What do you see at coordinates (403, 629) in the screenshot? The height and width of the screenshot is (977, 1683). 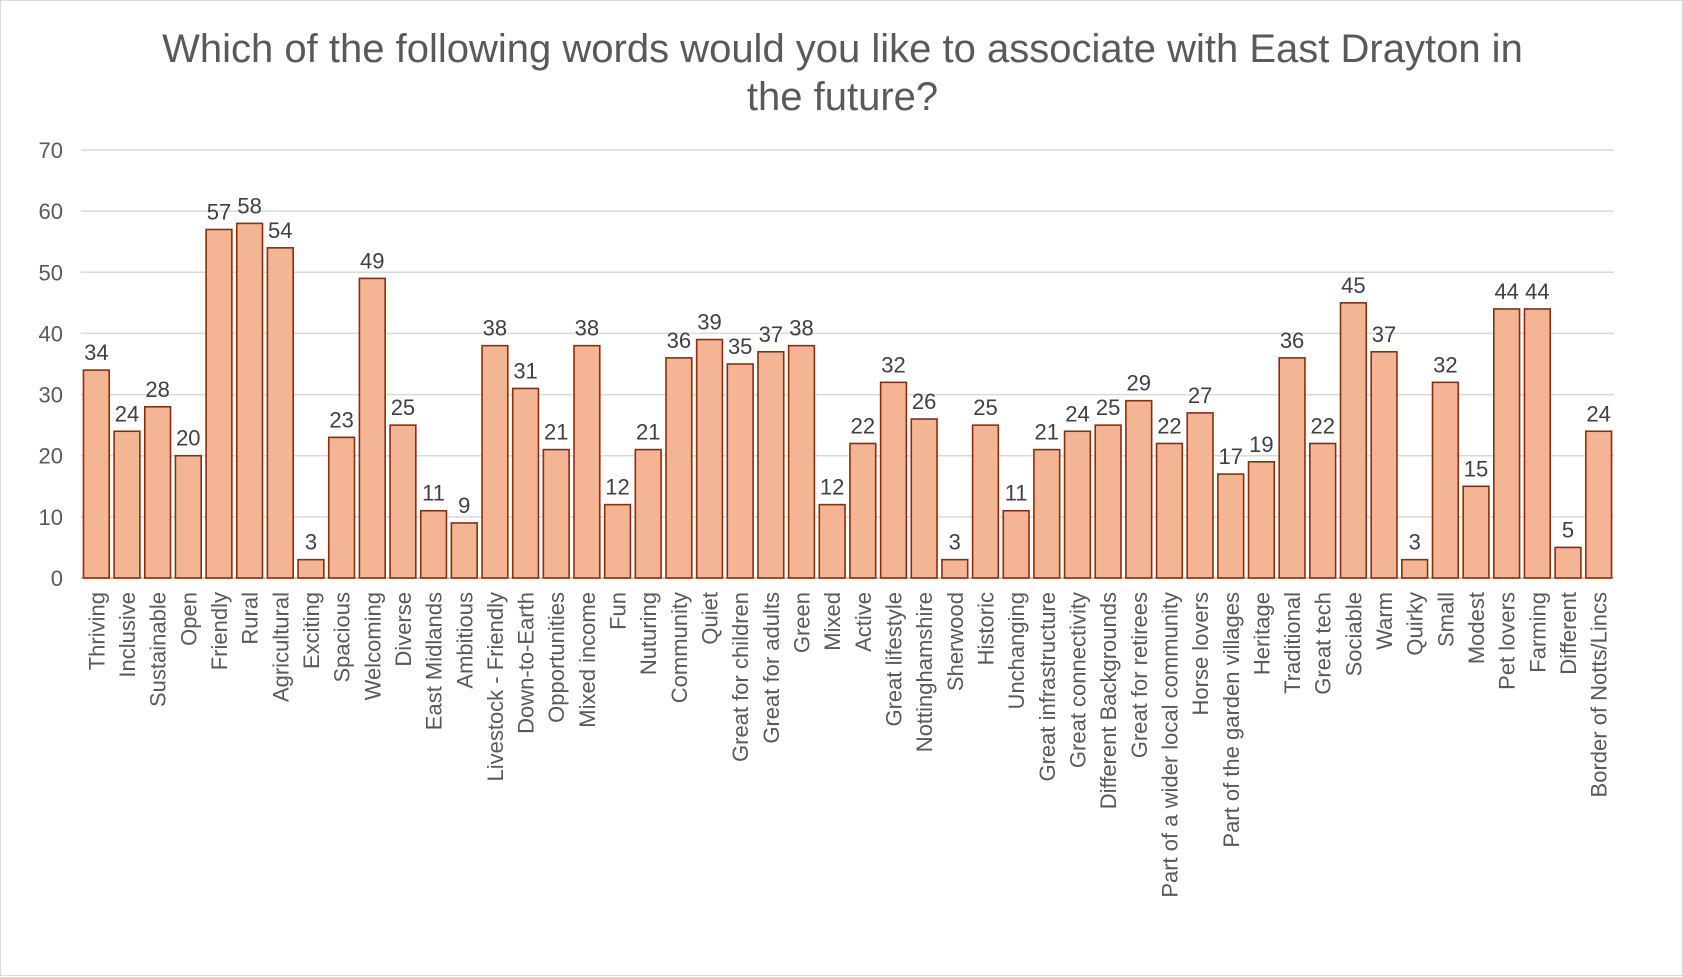 I see `category-label: Diverse` at bounding box center [403, 629].